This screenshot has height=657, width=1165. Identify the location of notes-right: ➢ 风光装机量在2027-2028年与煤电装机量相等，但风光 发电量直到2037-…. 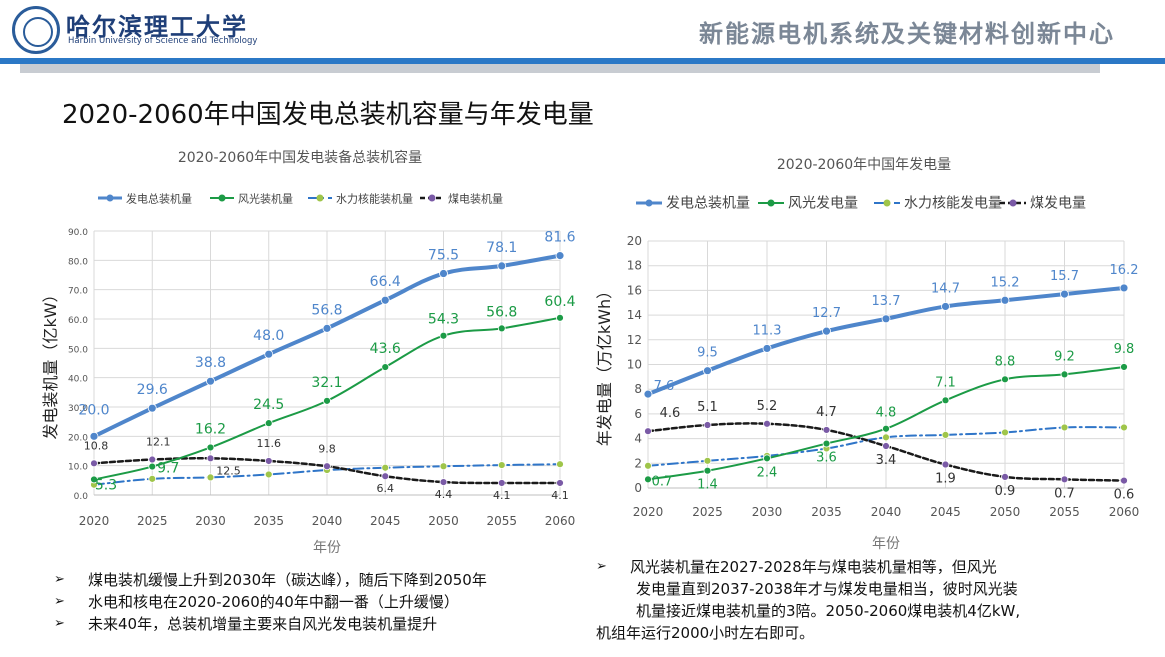
(808, 600).